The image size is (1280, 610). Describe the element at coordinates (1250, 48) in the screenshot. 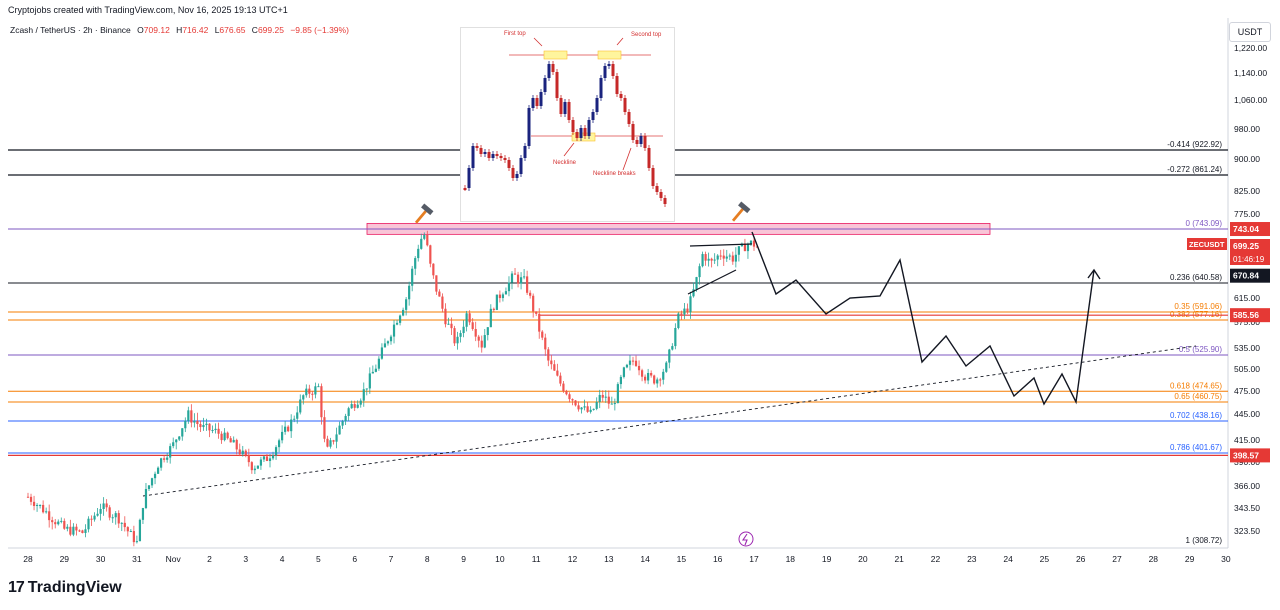

I see `y-tick-label: 1,220.00` at that location.